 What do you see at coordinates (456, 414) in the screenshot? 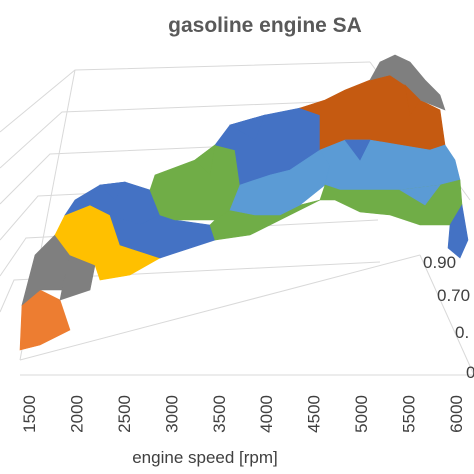
I see `x-tick-label: 6000` at bounding box center [456, 414].